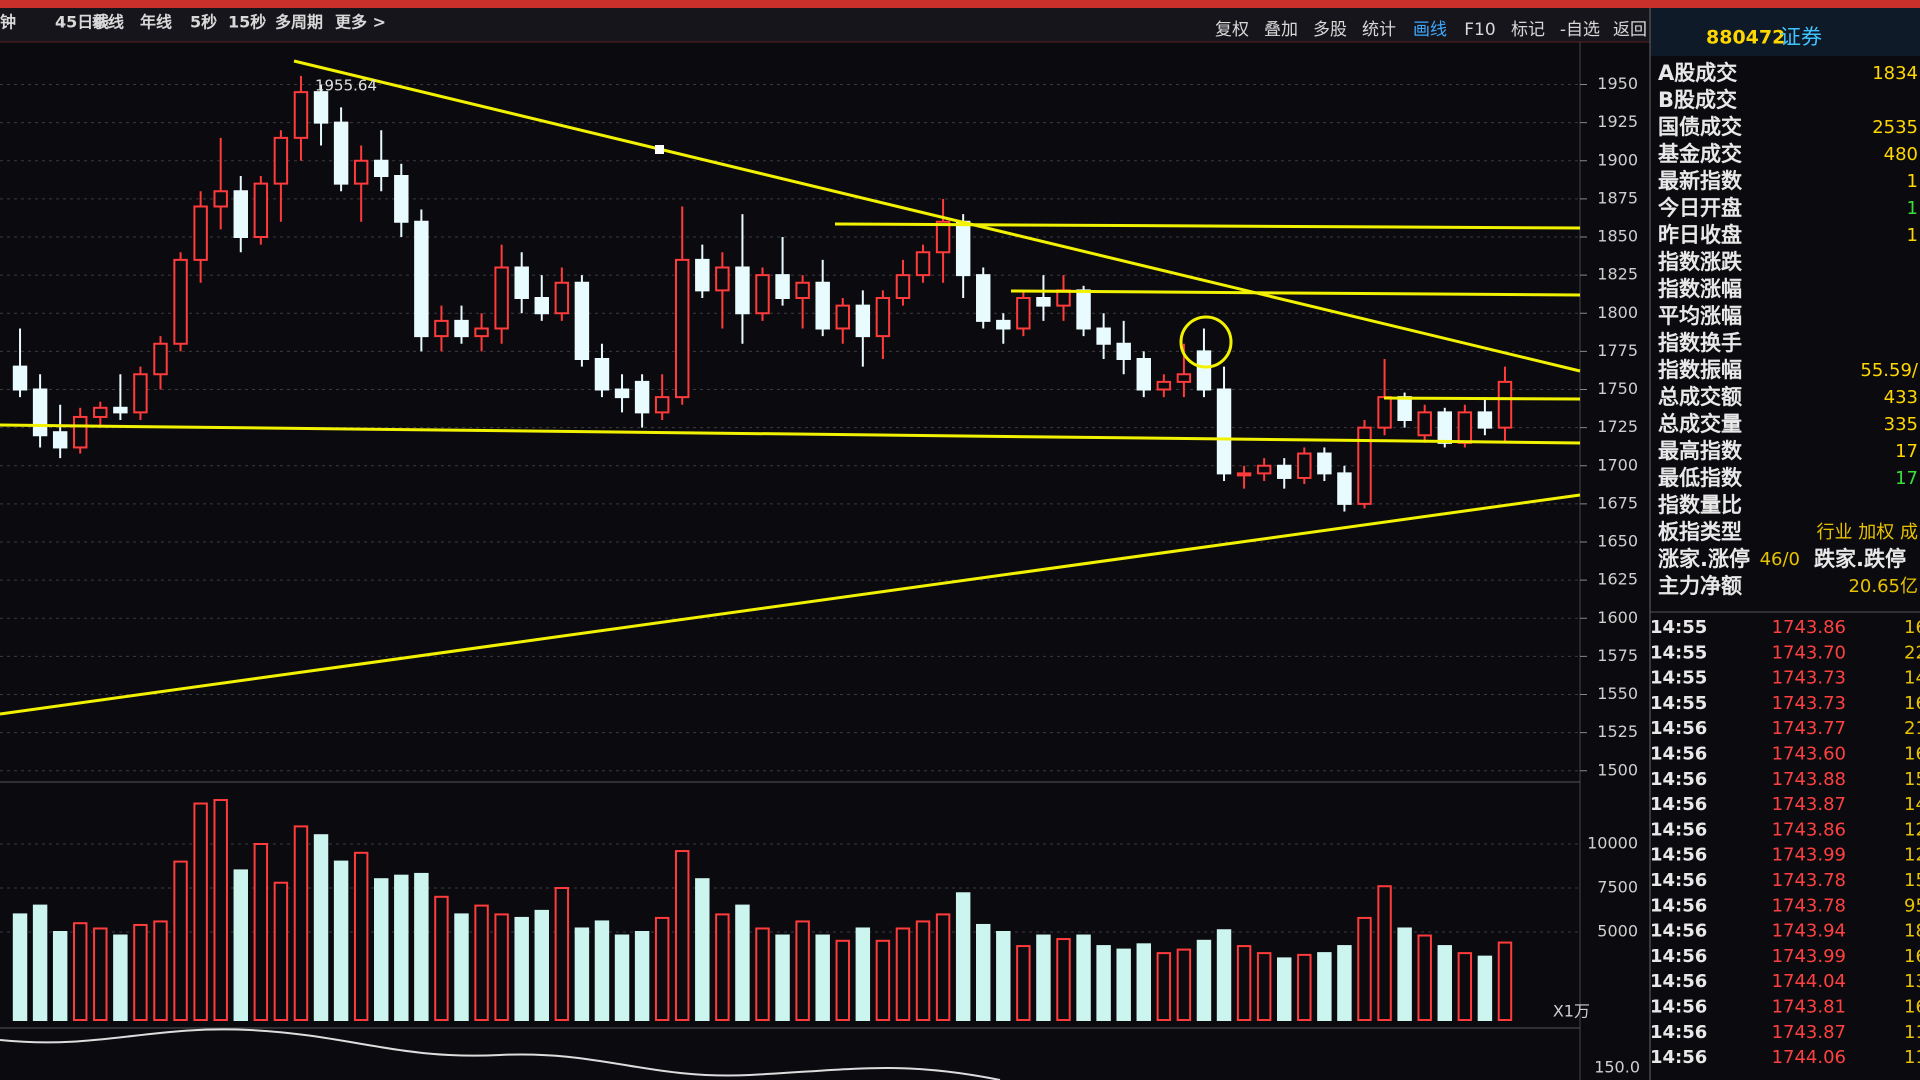  What do you see at coordinates (1809, 728) in the screenshot?
I see `tick-price: 1743.77` at bounding box center [1809, 728].